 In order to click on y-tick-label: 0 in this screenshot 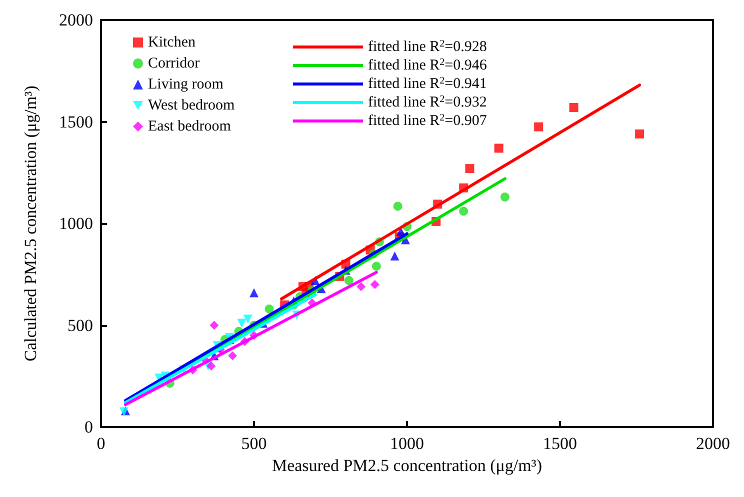, I will do `click(88, 427)`.